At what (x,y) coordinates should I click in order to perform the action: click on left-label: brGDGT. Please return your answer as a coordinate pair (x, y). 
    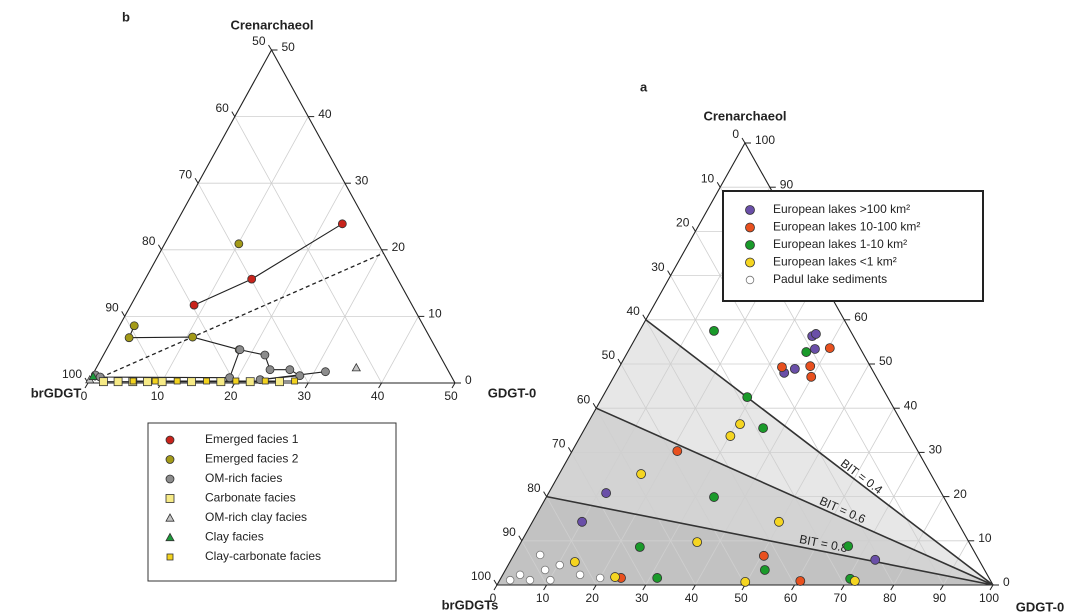
    Looking at the image, I should click on (56, 392).